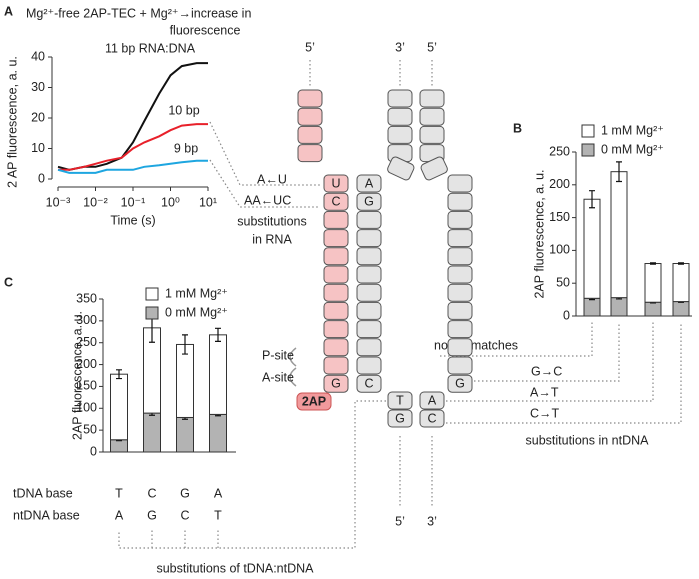 The image size is (699, 579). Describe the element at coordinates (38, 87) in the screenshot. I see `y-tick-label: 30` at that location.